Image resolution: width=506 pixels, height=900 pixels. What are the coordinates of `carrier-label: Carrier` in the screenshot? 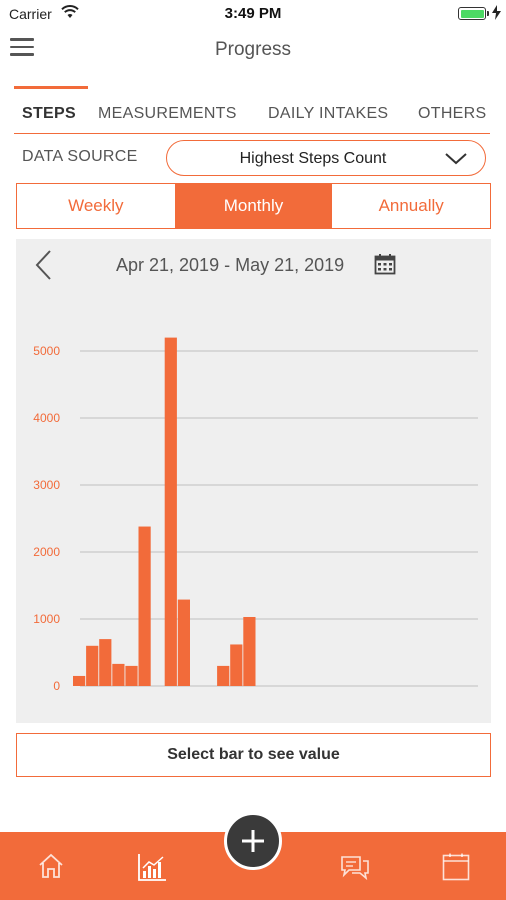 It's located at (30, 14).